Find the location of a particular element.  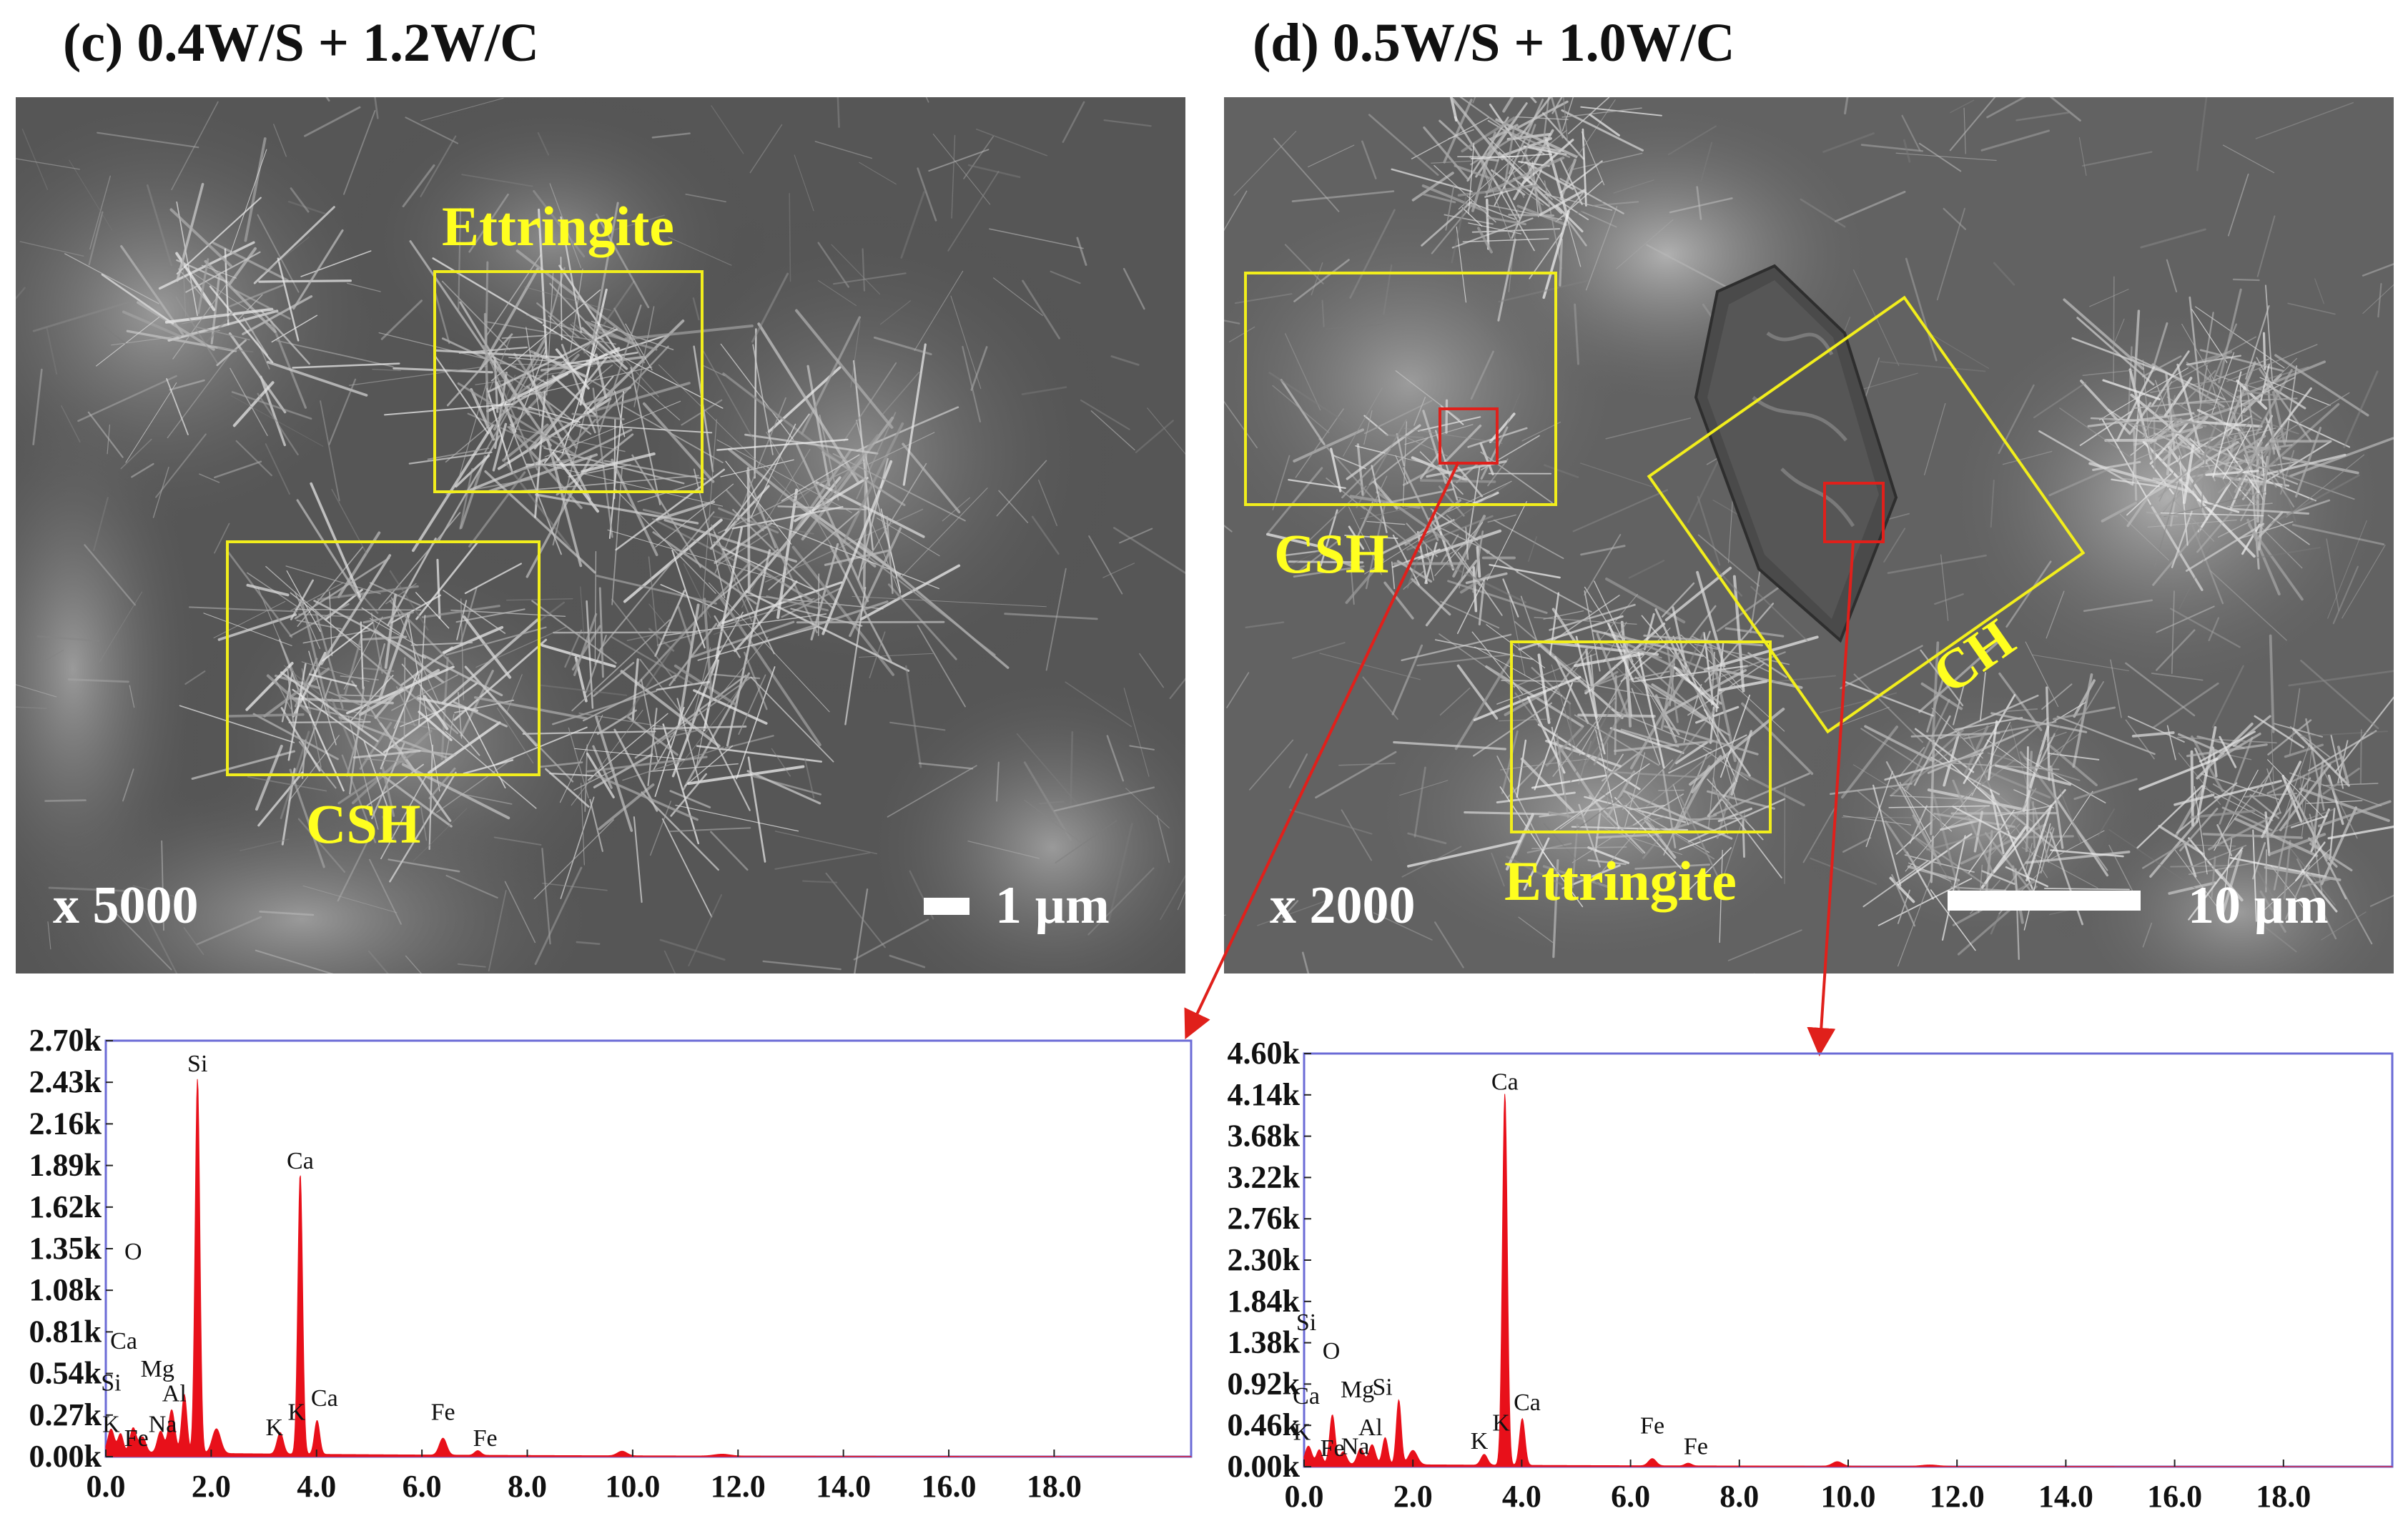

scale-label-d: 10 µm is located at coordinates (2258, 905).